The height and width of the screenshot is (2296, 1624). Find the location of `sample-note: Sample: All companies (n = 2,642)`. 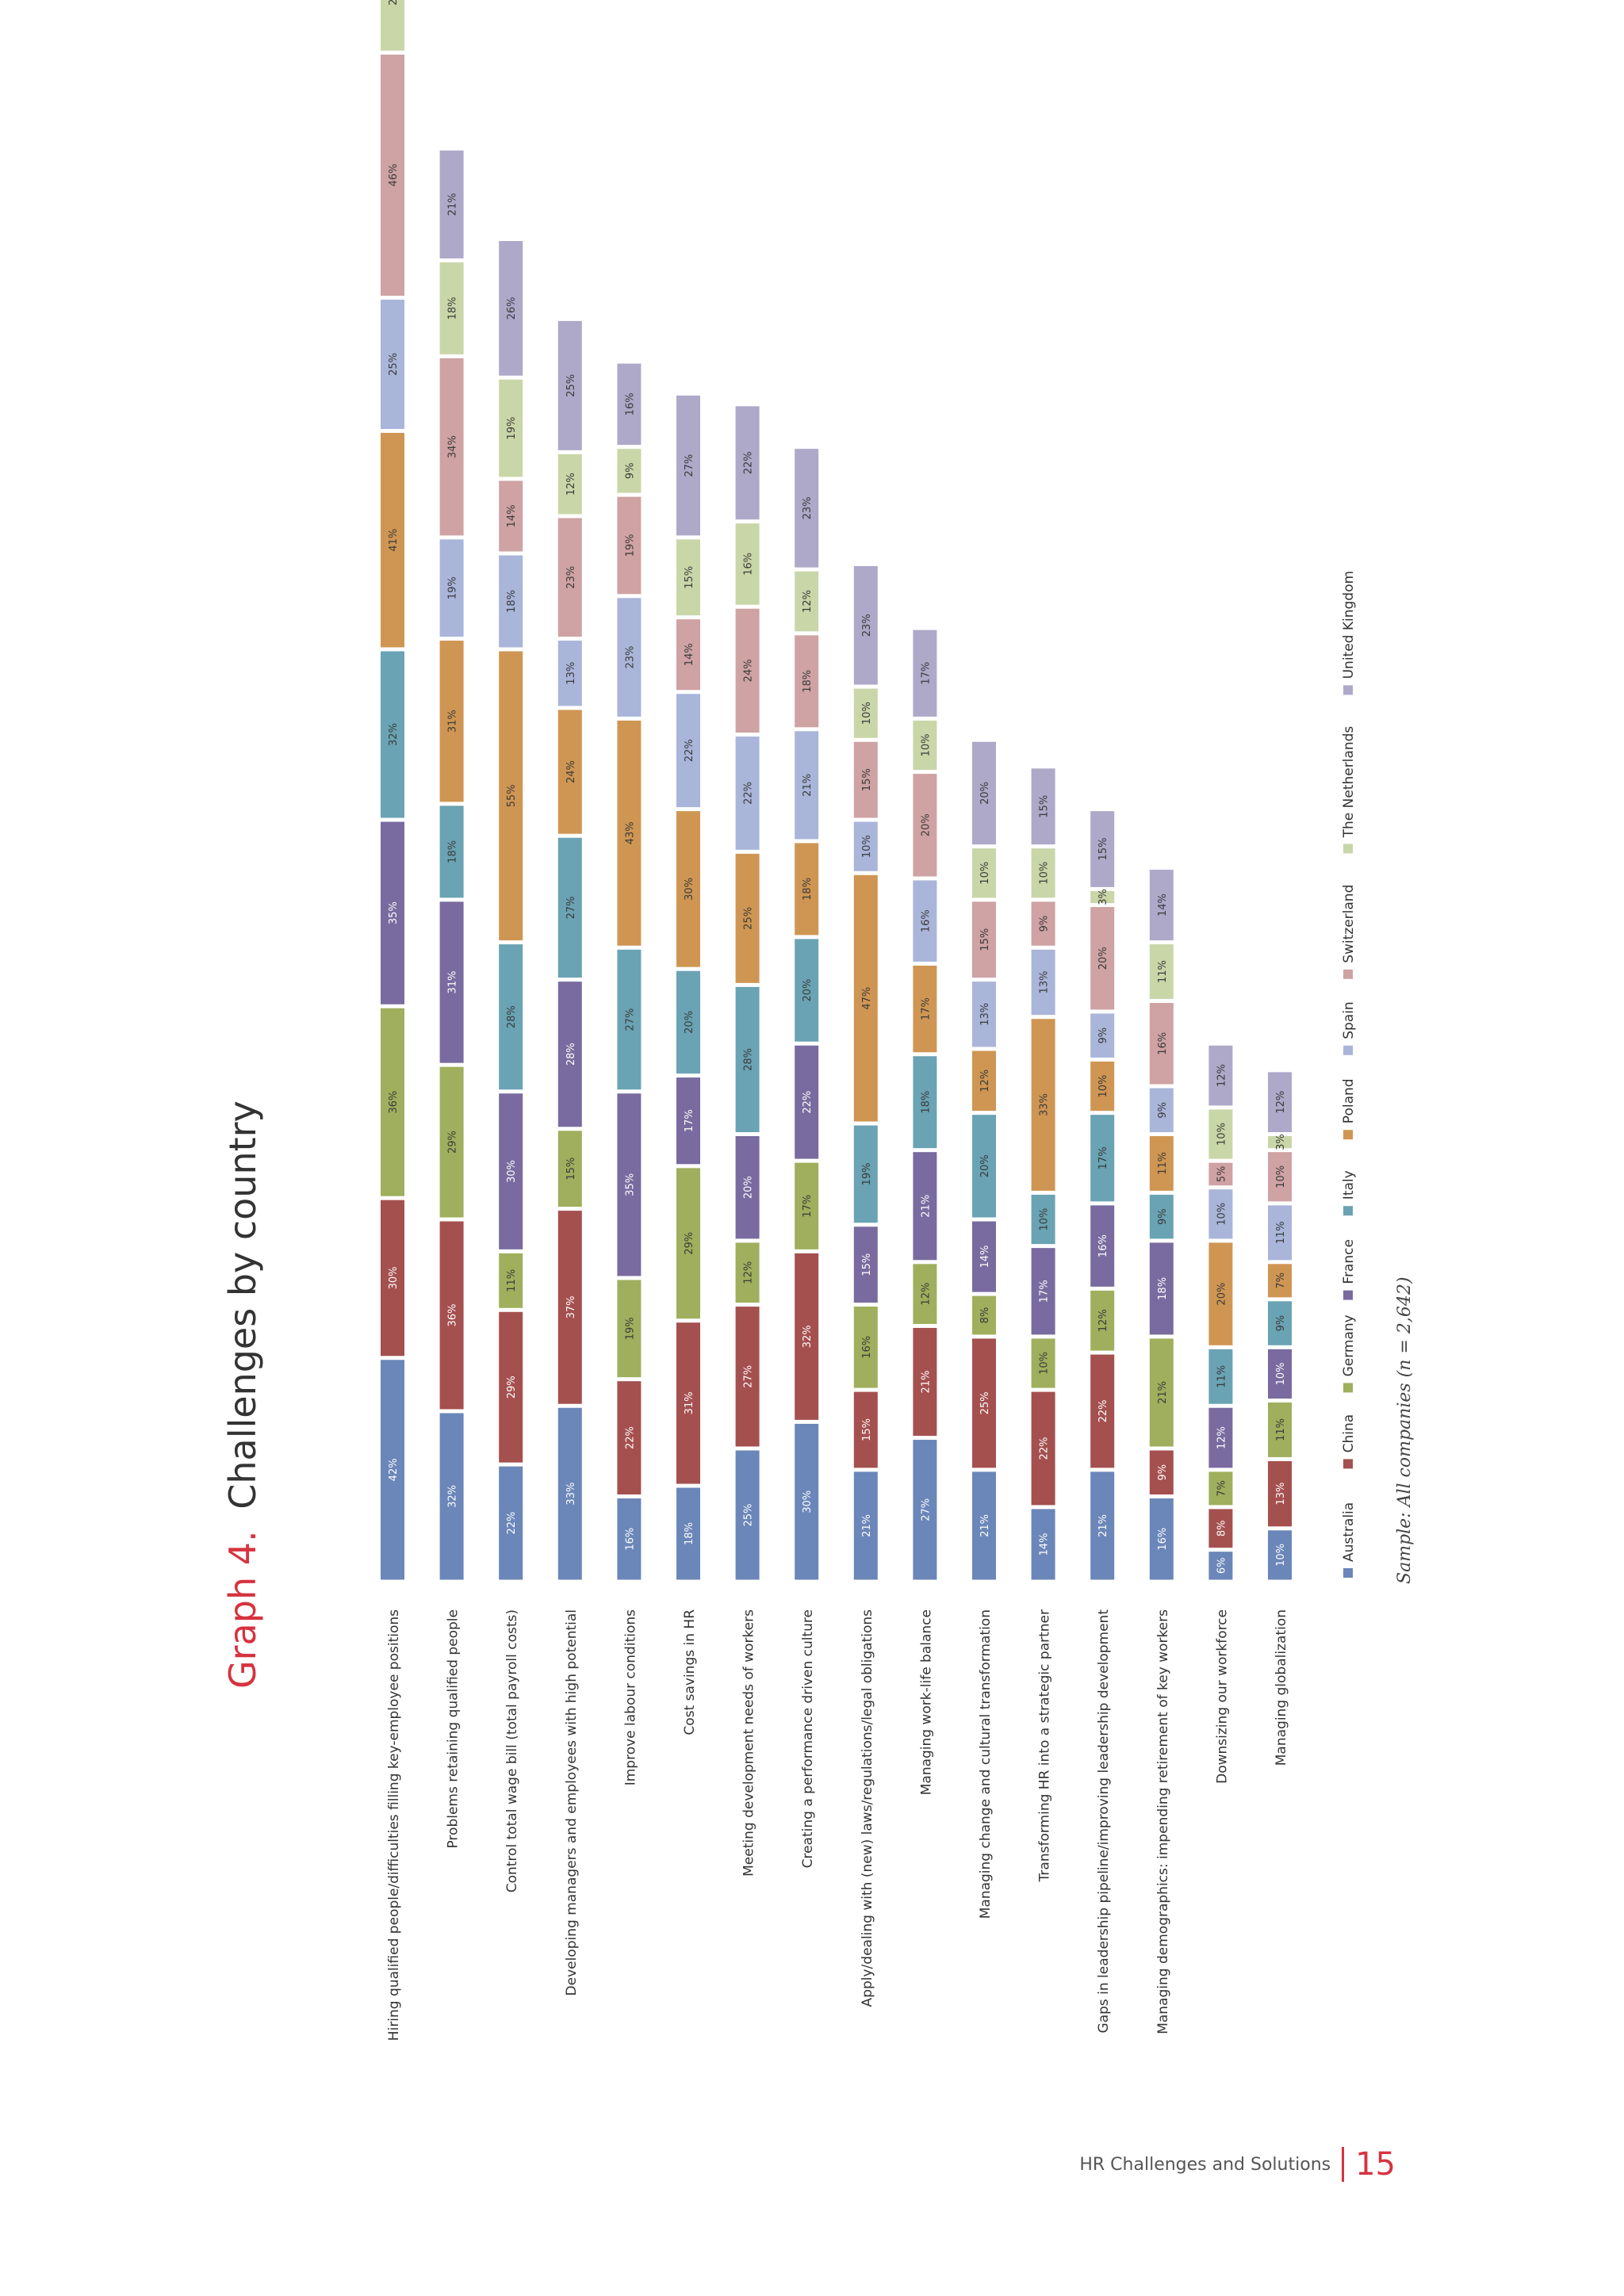

sample-note: Sample: All companies (n = 2,642) is located at coordinates (1405, 1431).